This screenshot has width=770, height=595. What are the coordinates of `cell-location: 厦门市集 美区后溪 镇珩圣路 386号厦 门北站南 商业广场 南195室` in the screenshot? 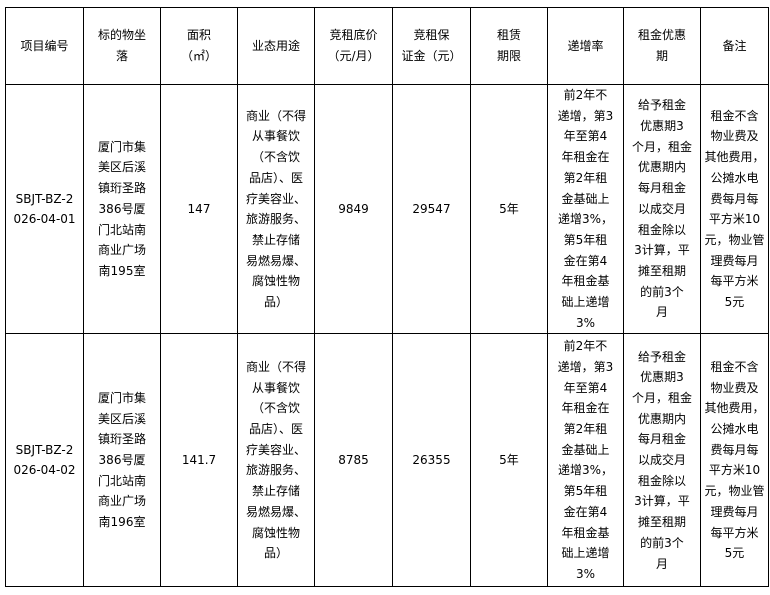 It's located at (122, 209).